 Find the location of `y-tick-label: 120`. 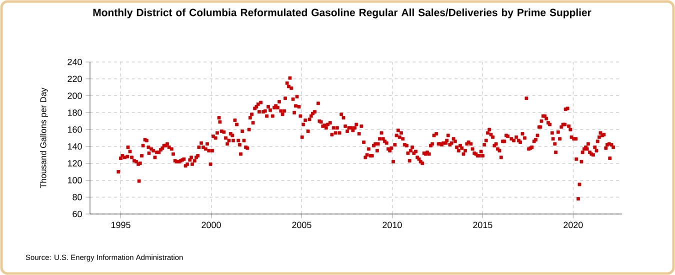

y-tick-label: 120 is located at coordinates (75, 163).